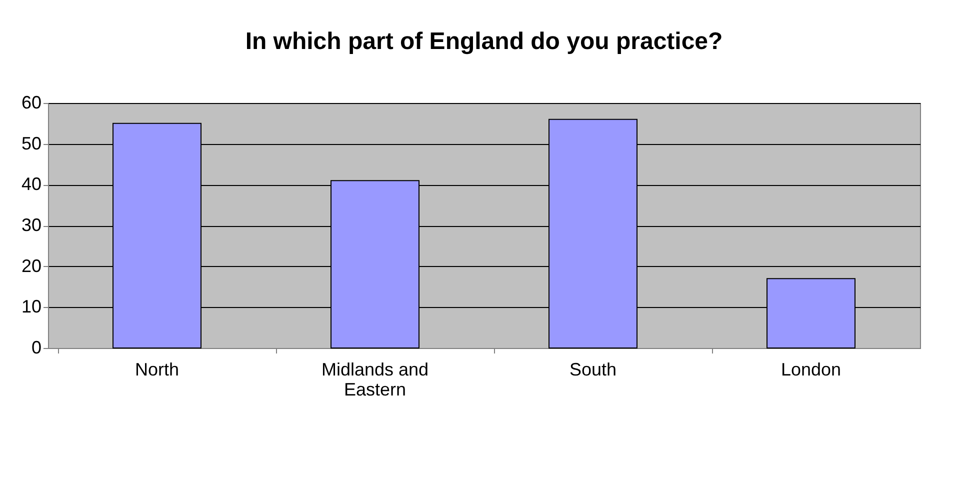 The height and width of the screenshot is (487, 958). I want to click on chart-title: In which part of England do you practice?, so click(484, 41).